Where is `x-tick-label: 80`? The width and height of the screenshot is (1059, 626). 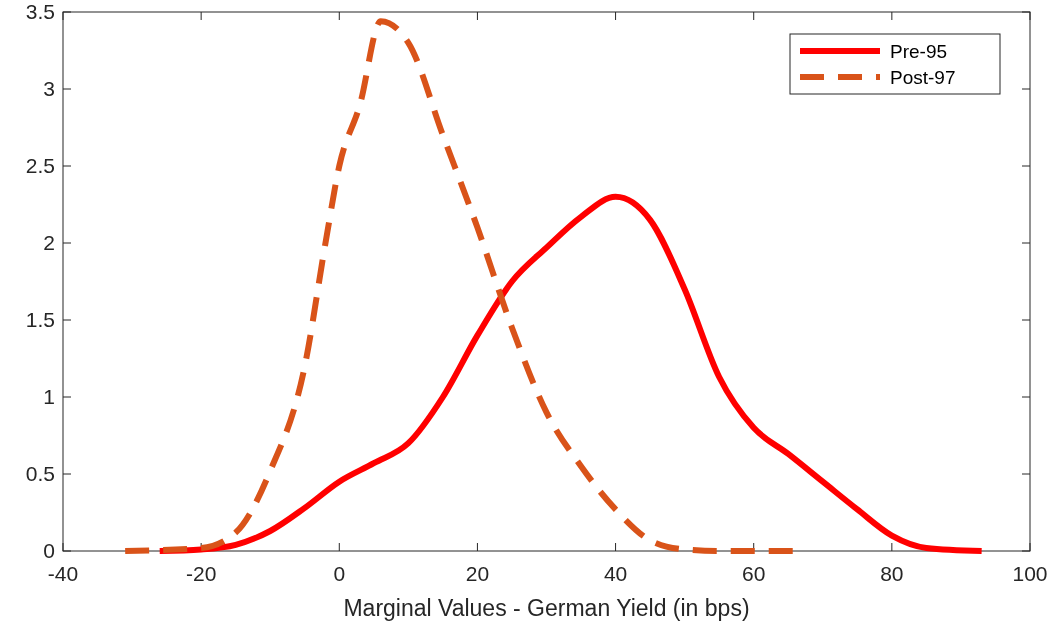 x-tick-label: 80 is located at coordinates (892, 573).